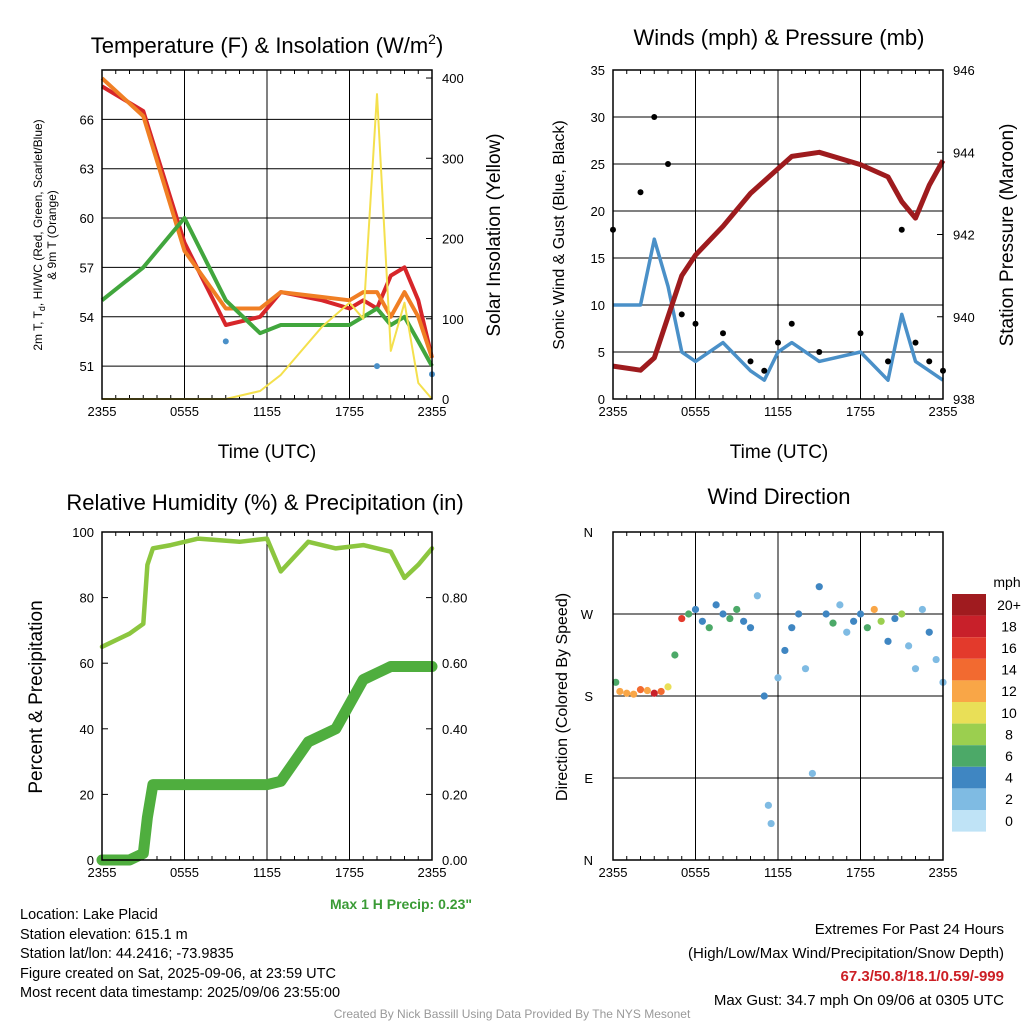 Image resolution: width=1024 pixels, height=1024 pixels. I want to click on colorbar-label: 4, so click(1009, 778).